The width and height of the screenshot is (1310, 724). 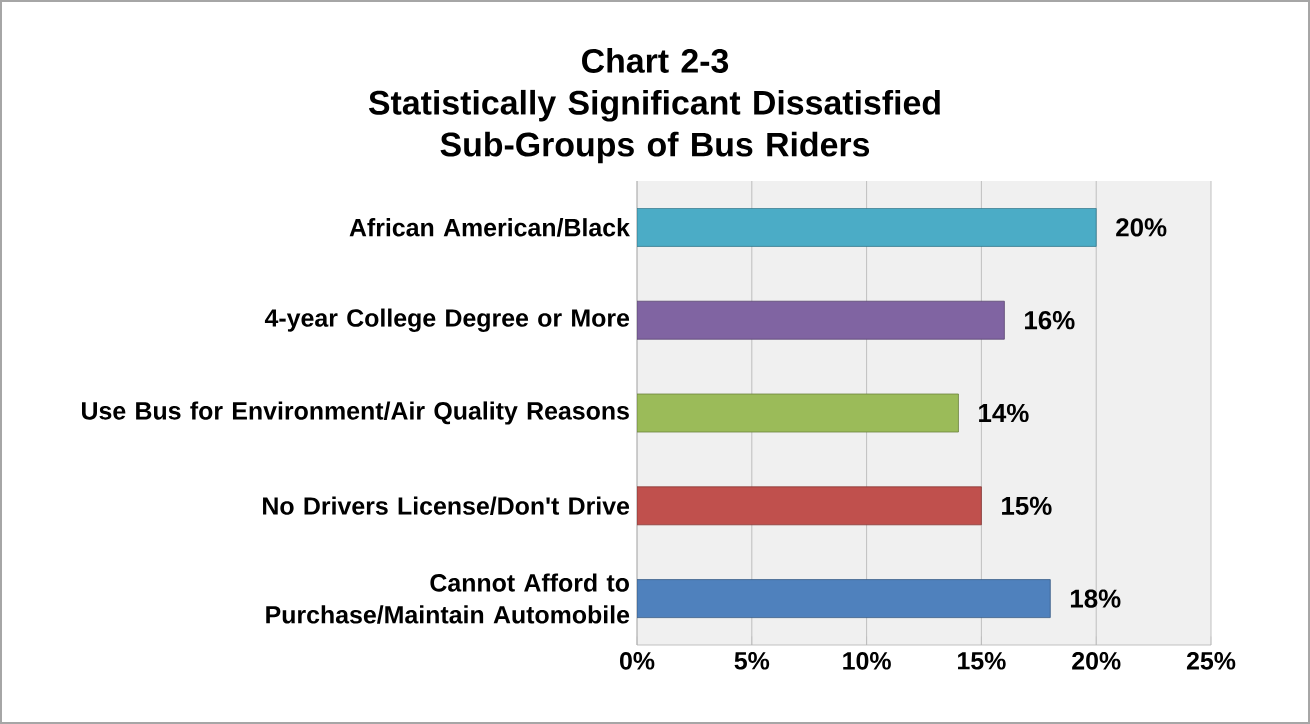 I want to click on data-label: 18%, so click(x=1095, y=598).